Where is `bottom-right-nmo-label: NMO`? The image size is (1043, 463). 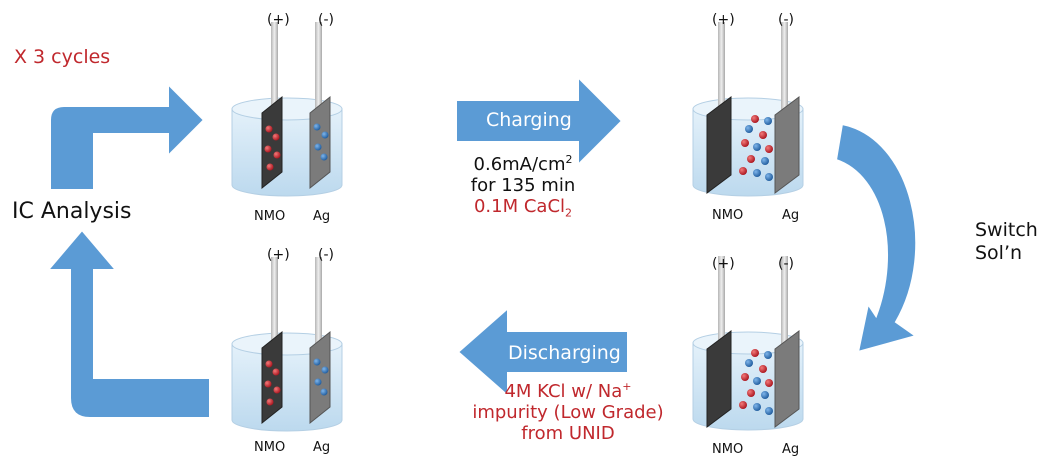
bottom-right-nmo-label: NMO is located at coordinates (728, 449).